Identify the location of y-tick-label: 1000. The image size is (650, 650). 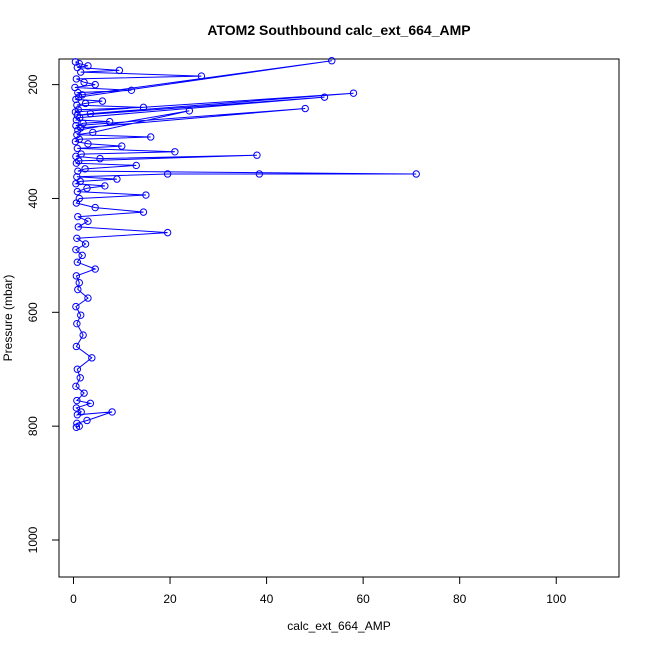
(33, 539).